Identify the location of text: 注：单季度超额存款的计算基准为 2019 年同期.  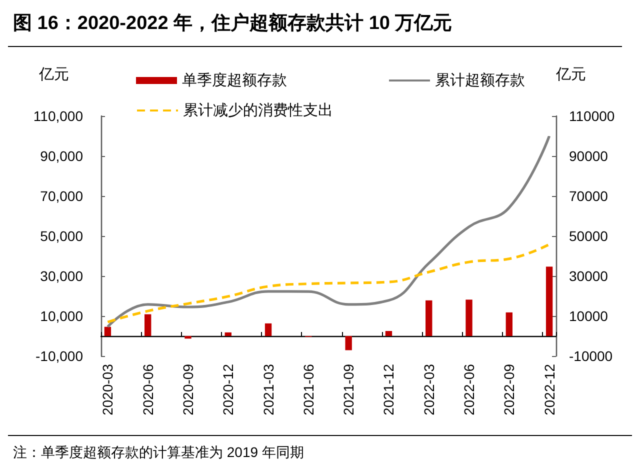
(158, 452).